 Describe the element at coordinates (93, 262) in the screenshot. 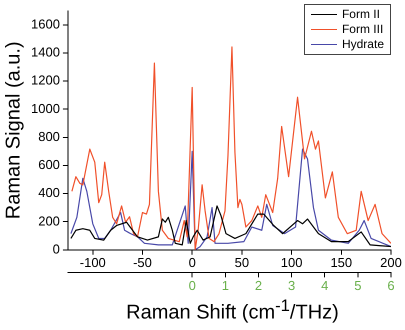

I see `x-tick-label: -100` at that location.